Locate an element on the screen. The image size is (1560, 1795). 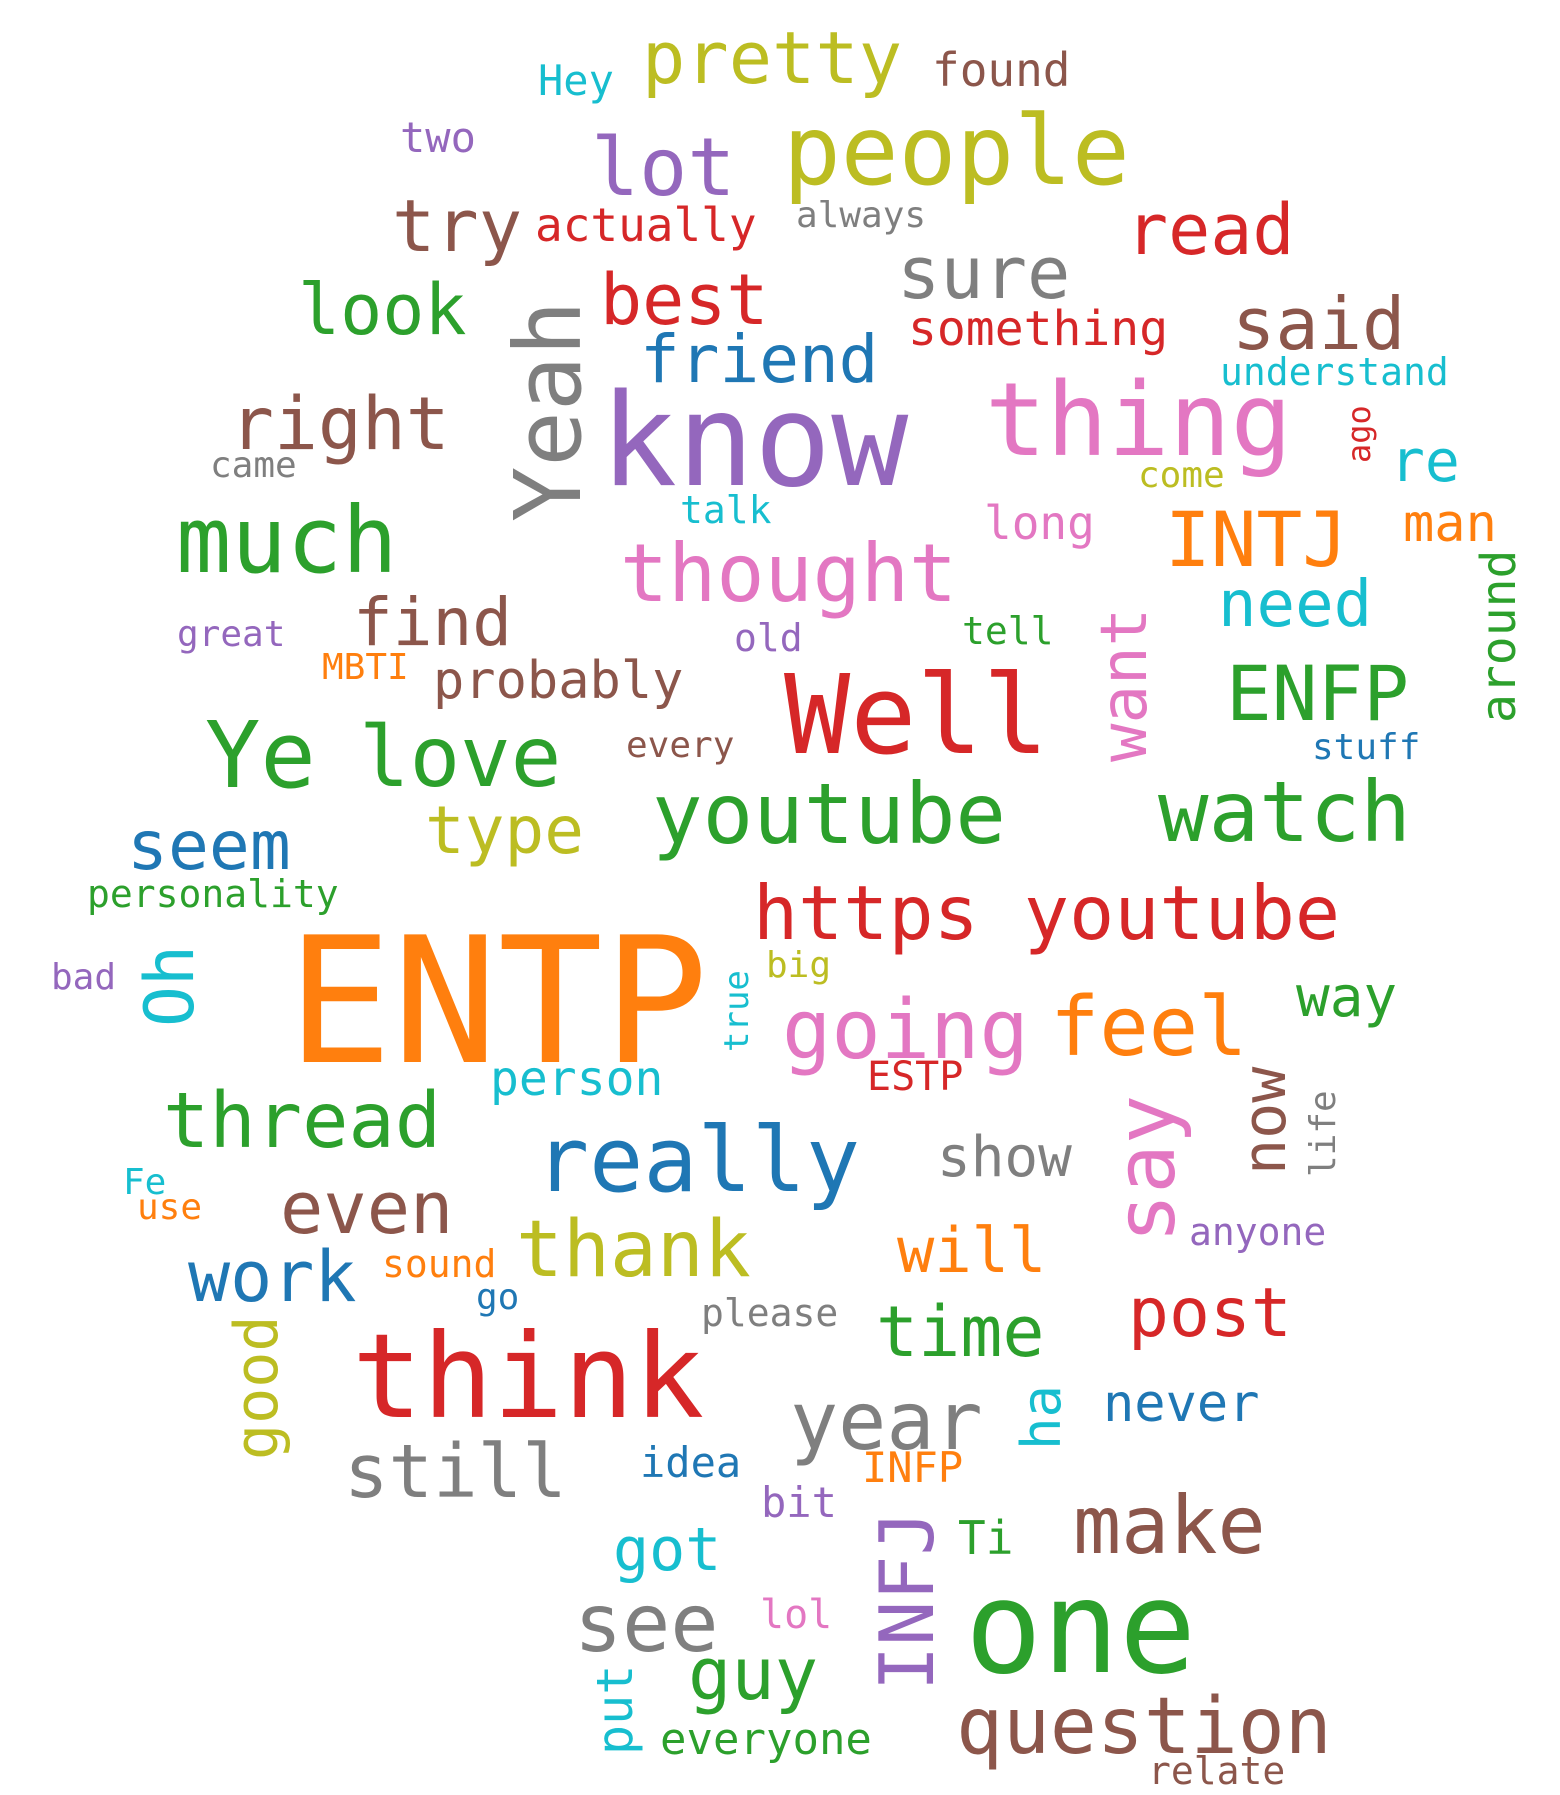
word-going: going is located at coordinates (905, 1030).